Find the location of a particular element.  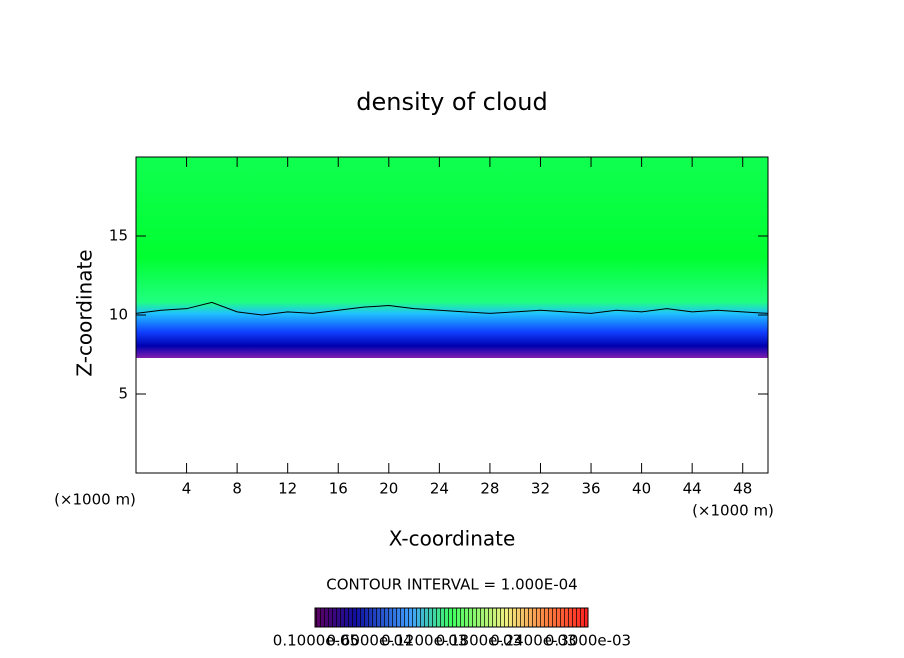

x-tick-label: 44 is located at coordinates (692, 489).